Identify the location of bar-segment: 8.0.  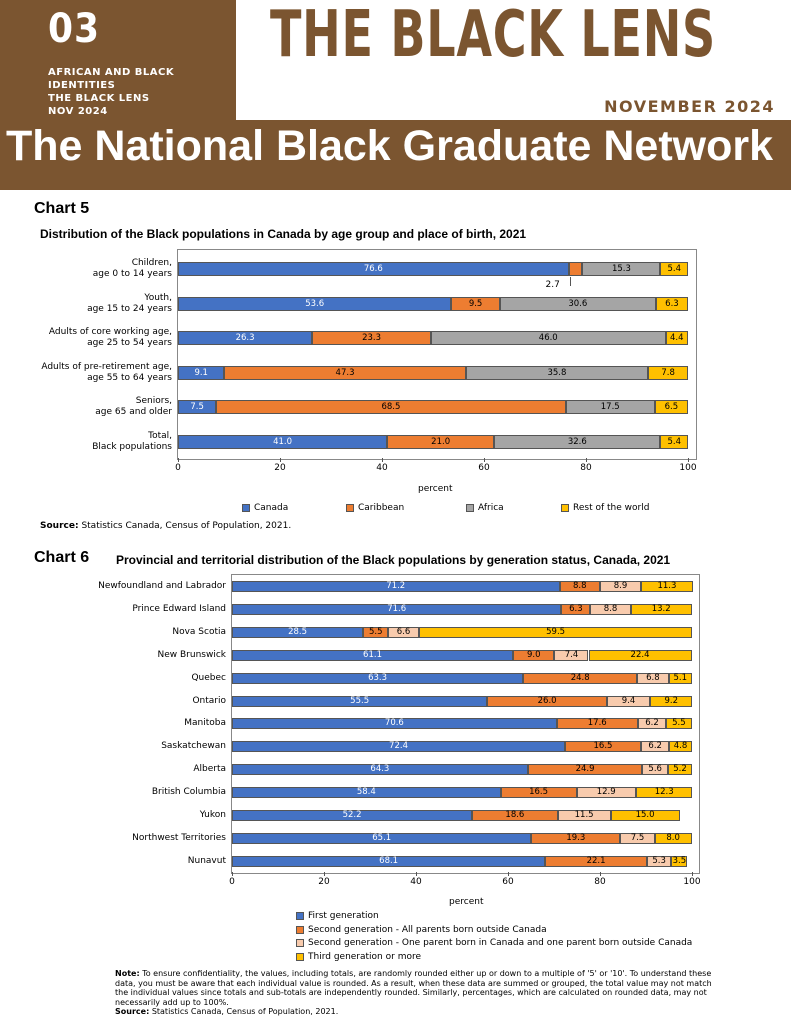
(673, 838).